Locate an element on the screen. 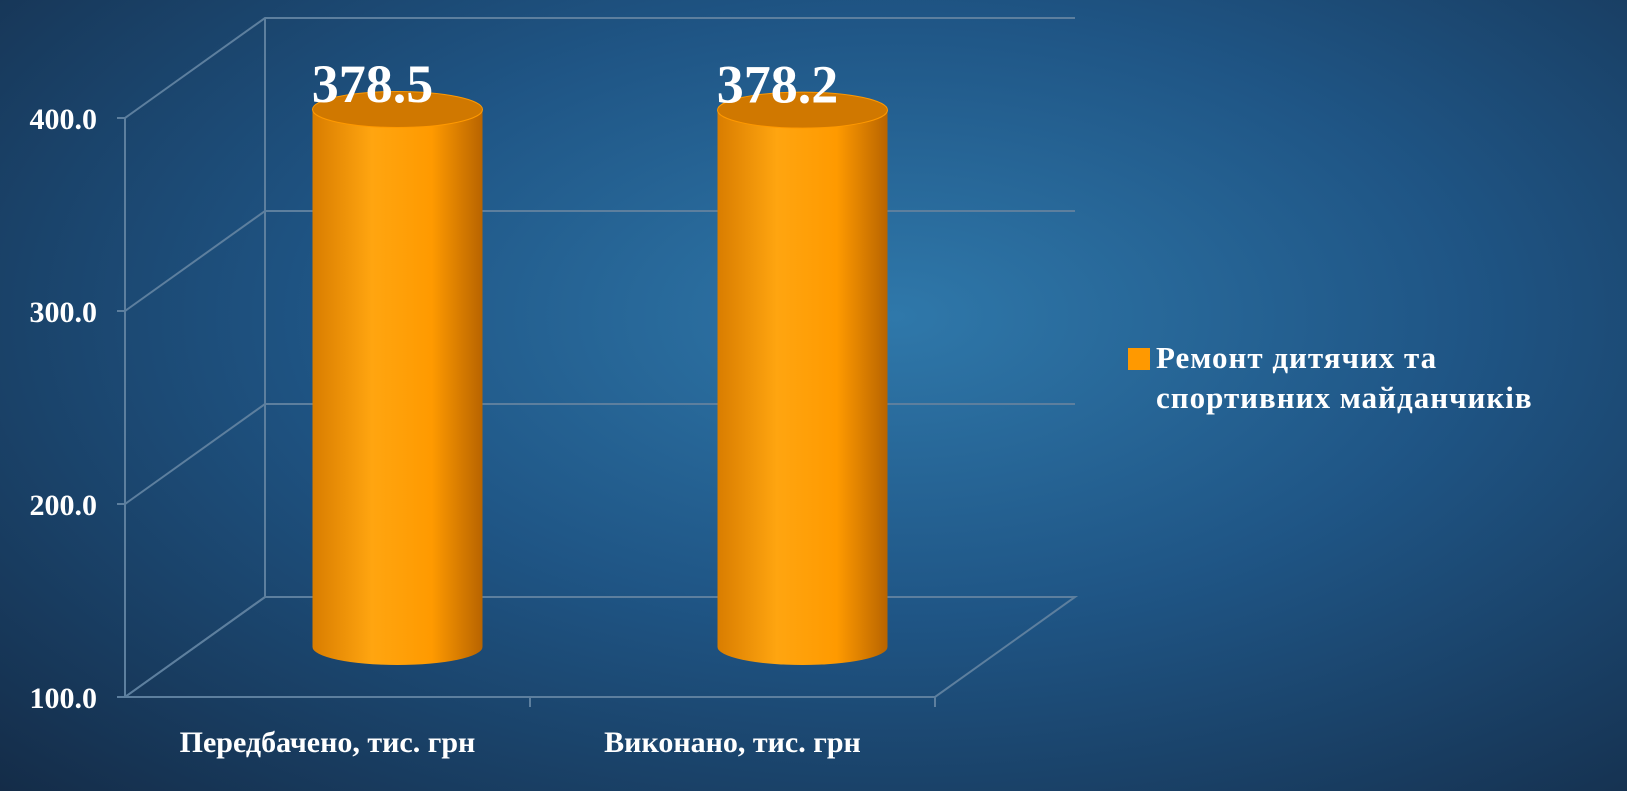 The image size is (1627, 791). legend-swatch is located at coordinates (1139, 359).